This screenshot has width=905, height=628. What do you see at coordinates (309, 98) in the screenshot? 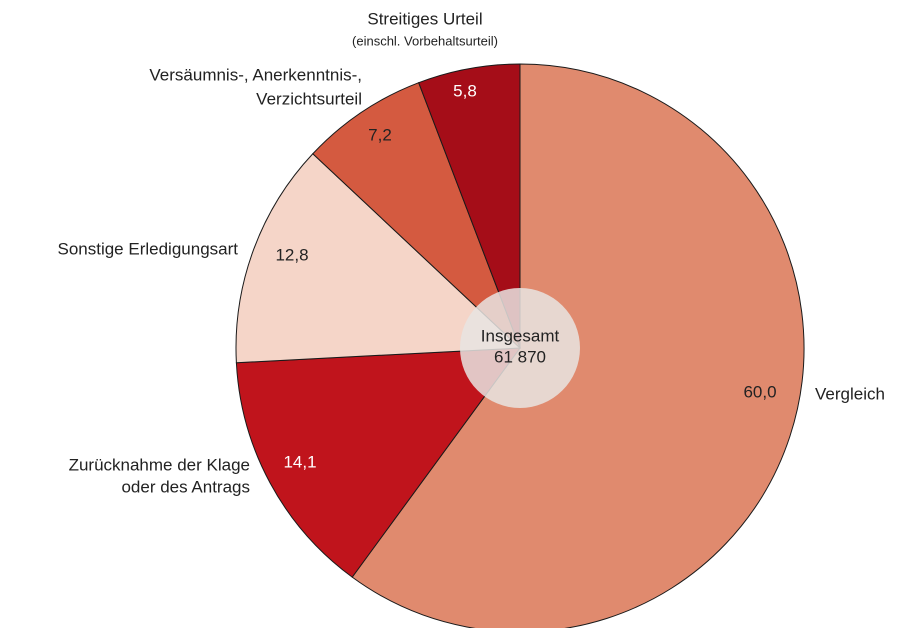
I see `category-label: Verzichtsurteil` at bounding box center [309, 98].